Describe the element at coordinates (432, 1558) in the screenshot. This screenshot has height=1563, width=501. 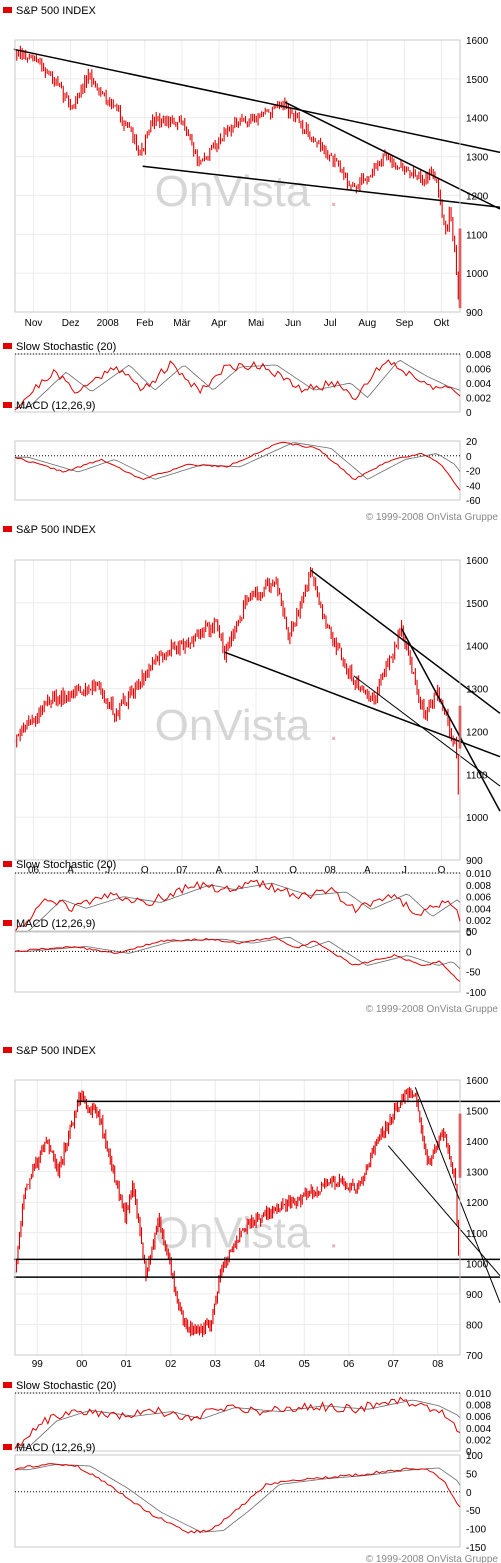
I see `chart-3-copyright: © 1999-2008 OnVista Gruppe` at that location.